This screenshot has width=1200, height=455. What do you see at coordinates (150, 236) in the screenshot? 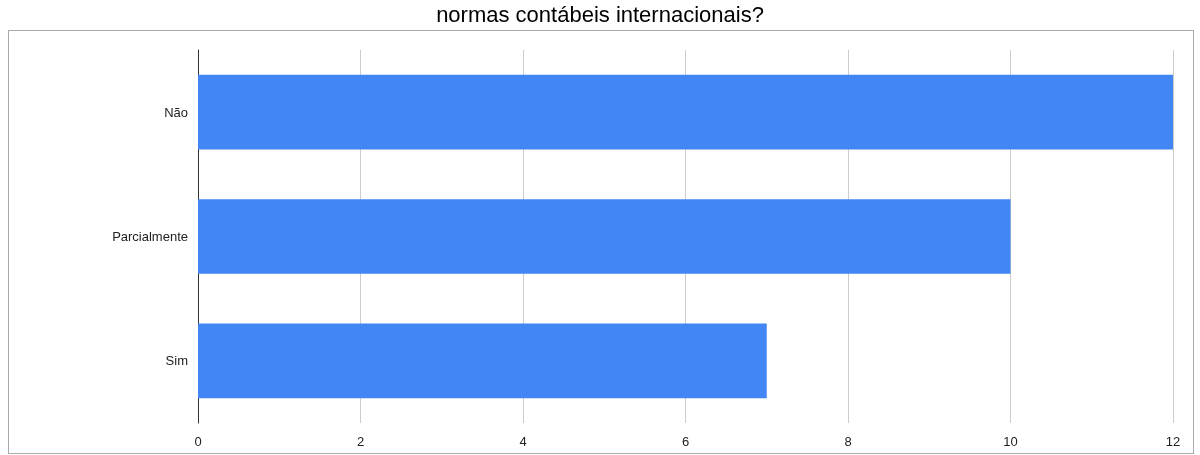
I see `y-tick-label: Parcialmente` at bounding box center [150, 236].